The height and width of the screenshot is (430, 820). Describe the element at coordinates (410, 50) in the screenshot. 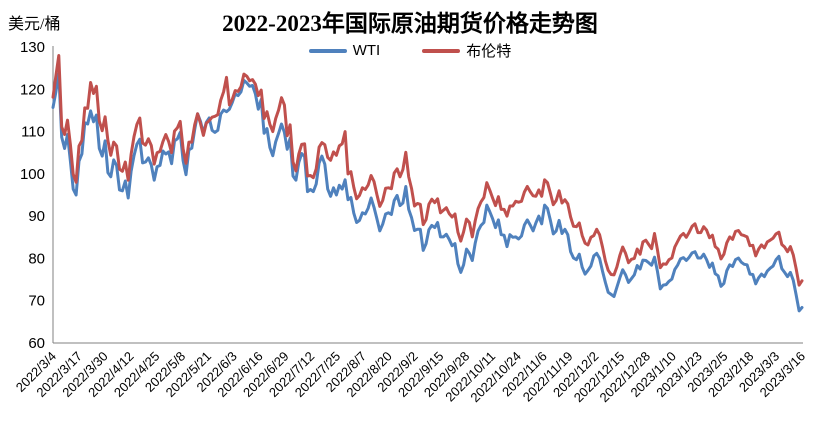

I see `legend: WTI 布伦特` at that location.